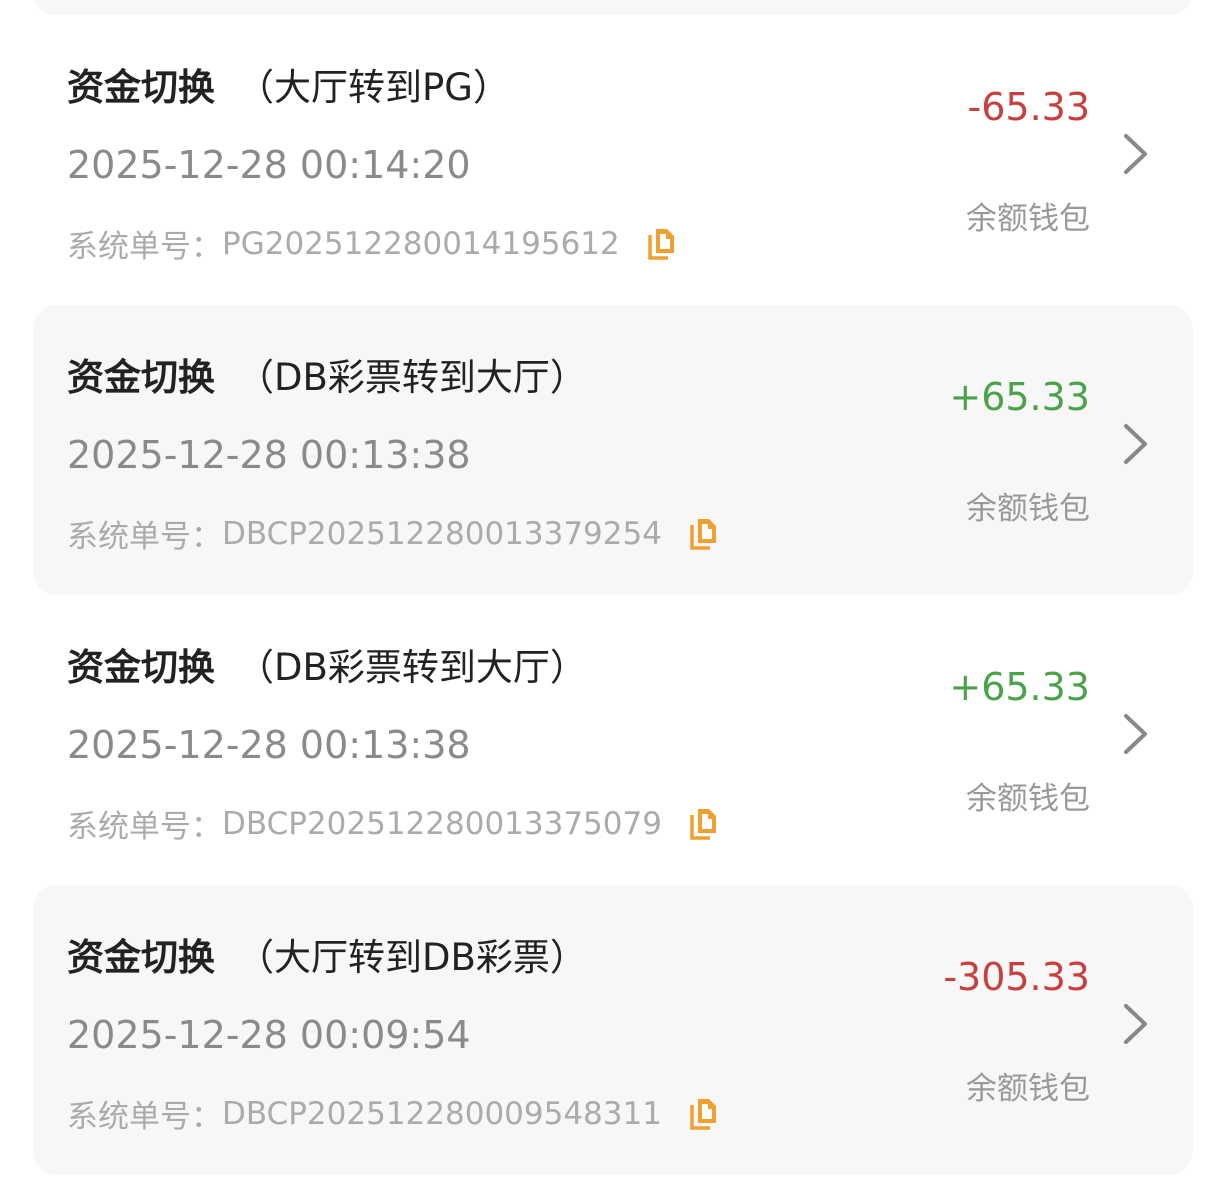 This screenshot has height=1180, width=1224. Describe the element at coordinates (269, 1035) in the screenshot. I see `transaction-datetime: 2025-12-28 00:09:54` at that location.